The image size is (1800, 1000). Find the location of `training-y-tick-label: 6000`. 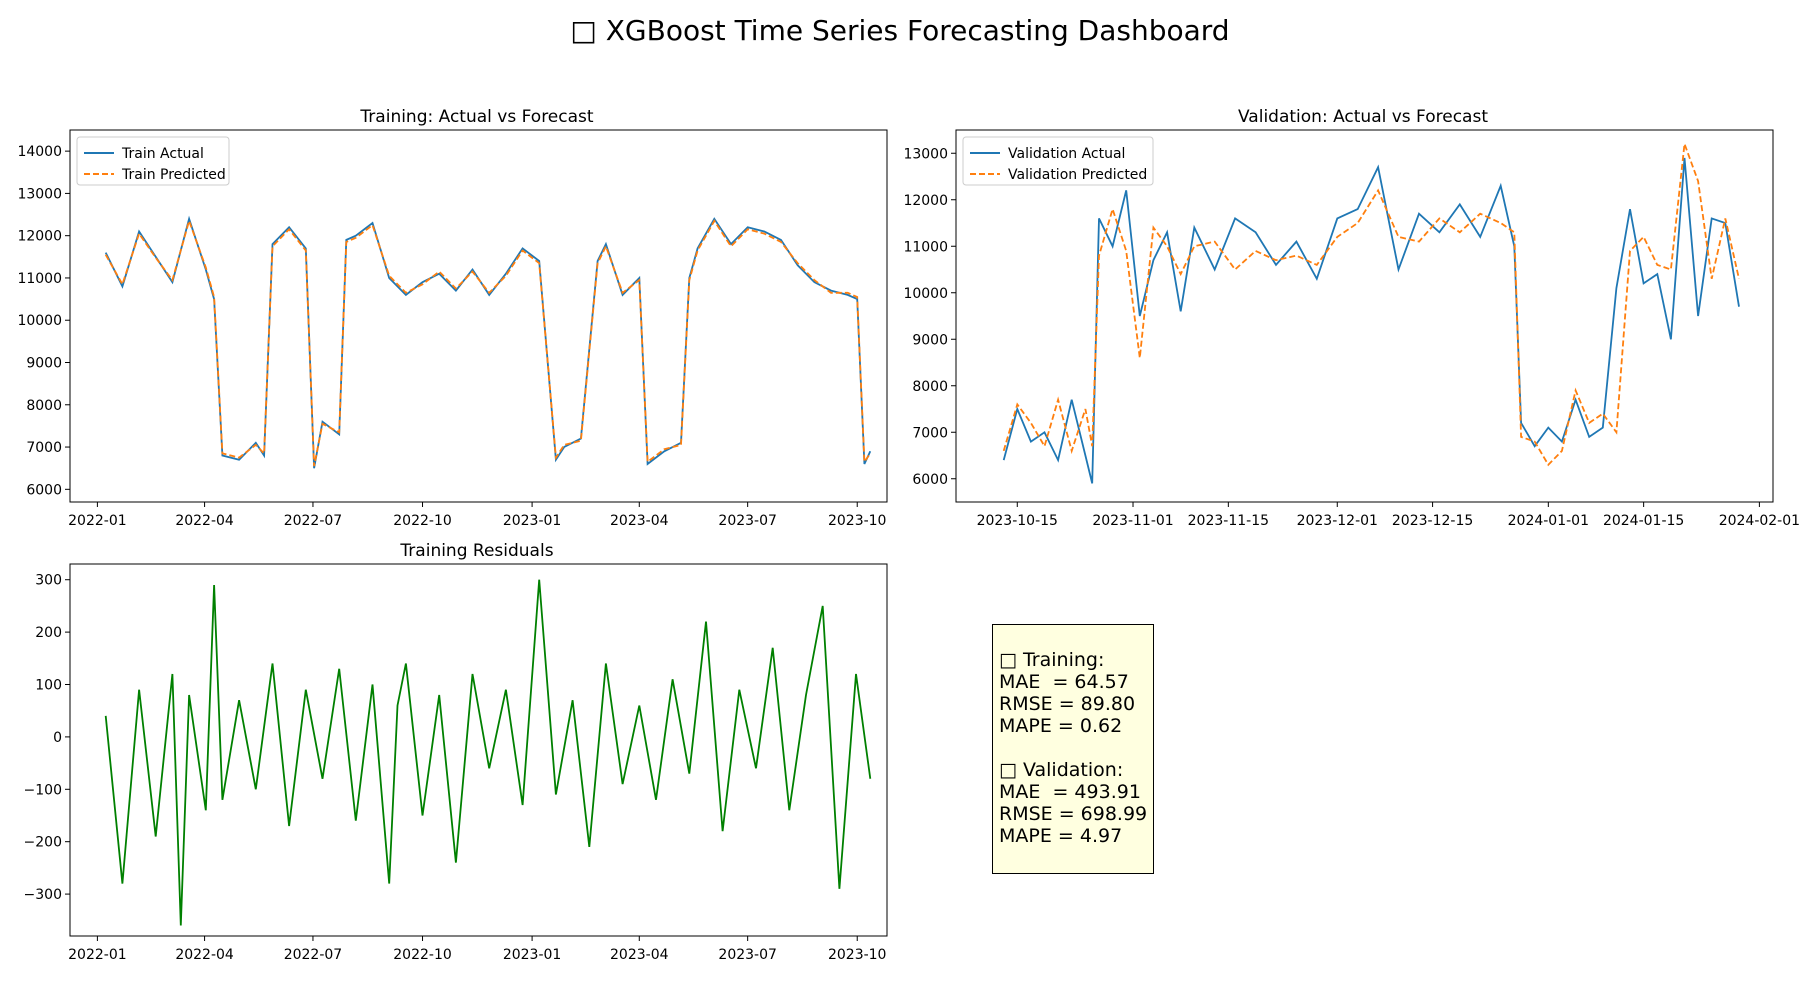

training-y-tick-label: 6000 is located at coordinates (44, 490).